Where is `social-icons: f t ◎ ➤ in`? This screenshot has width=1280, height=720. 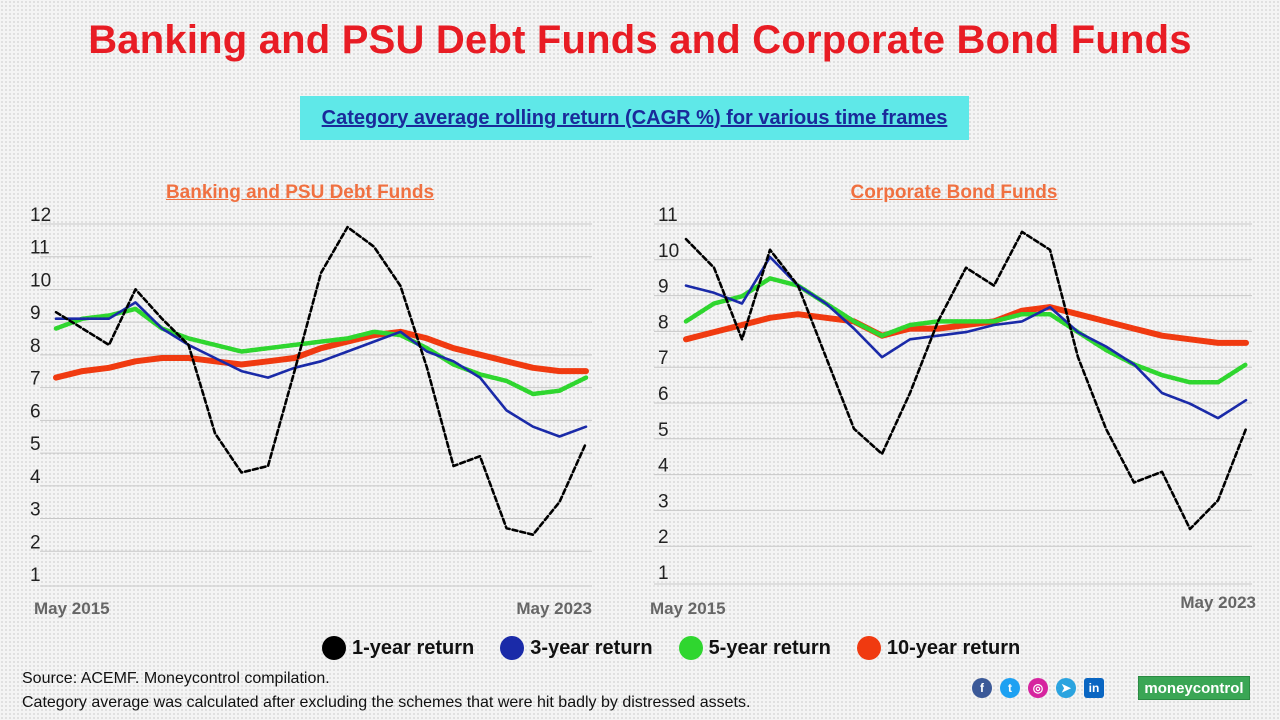 social-icons: f t ◎ ➤ in is located at coordinates (1038, 688).